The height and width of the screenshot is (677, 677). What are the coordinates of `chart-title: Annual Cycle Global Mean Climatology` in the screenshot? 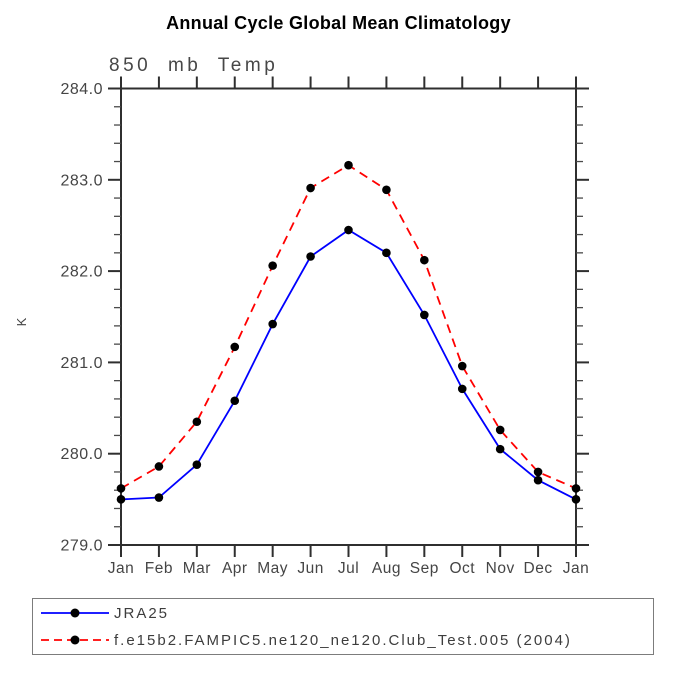 It's located at (338, 23).